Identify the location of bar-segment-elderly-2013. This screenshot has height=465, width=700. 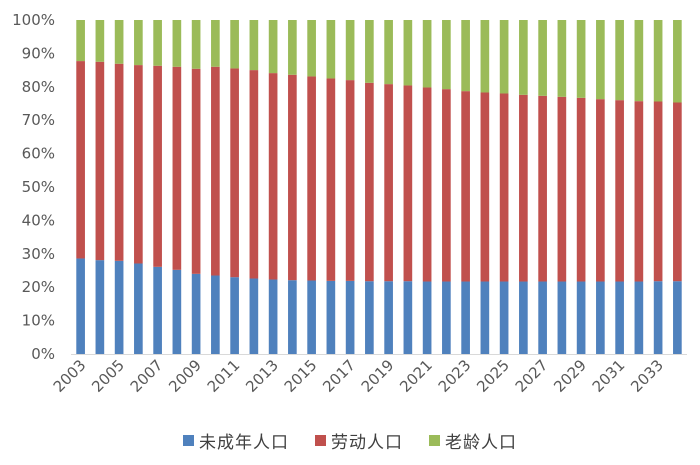
(273, 47).